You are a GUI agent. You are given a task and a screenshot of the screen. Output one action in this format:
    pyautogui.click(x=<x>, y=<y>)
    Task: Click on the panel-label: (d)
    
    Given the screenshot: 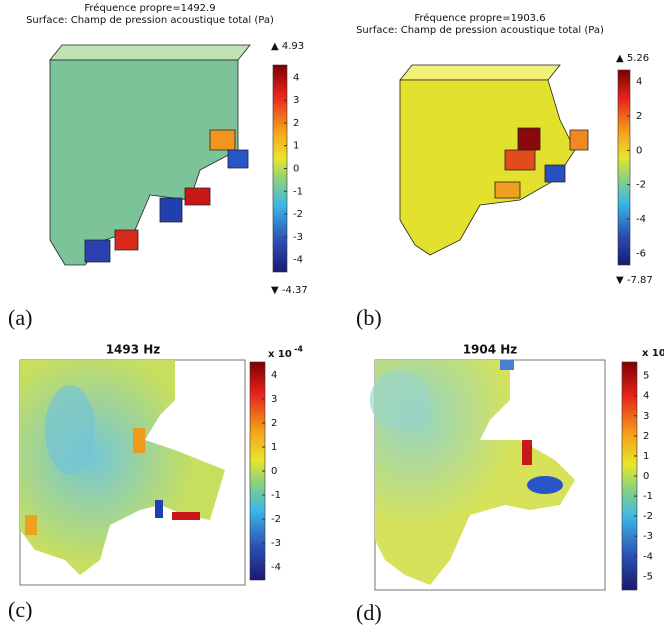 What is the action you would take?
    pyautogui.click(x=369, y=612)
    